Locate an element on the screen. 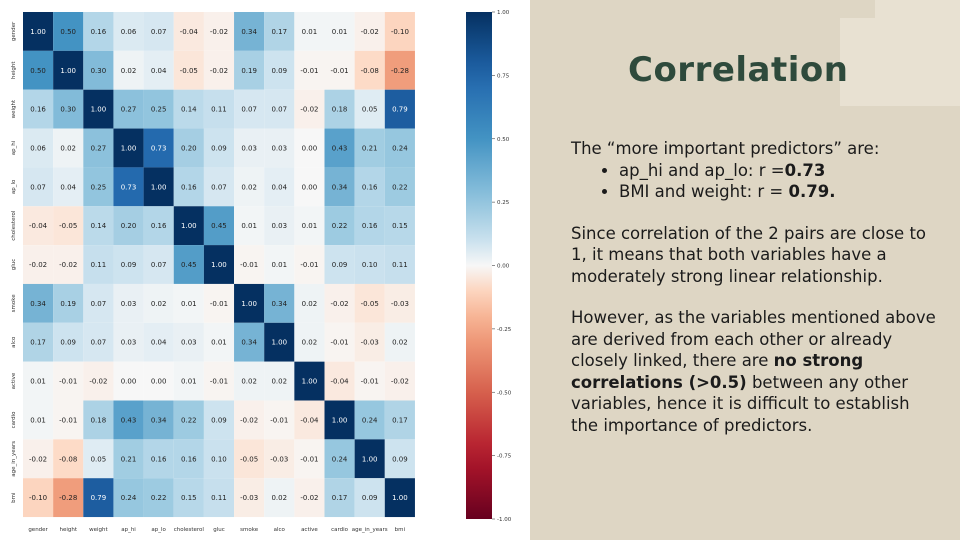  paragraph-however-bold: no strong correlations (>0.5) is located at coordinates (717, 371).